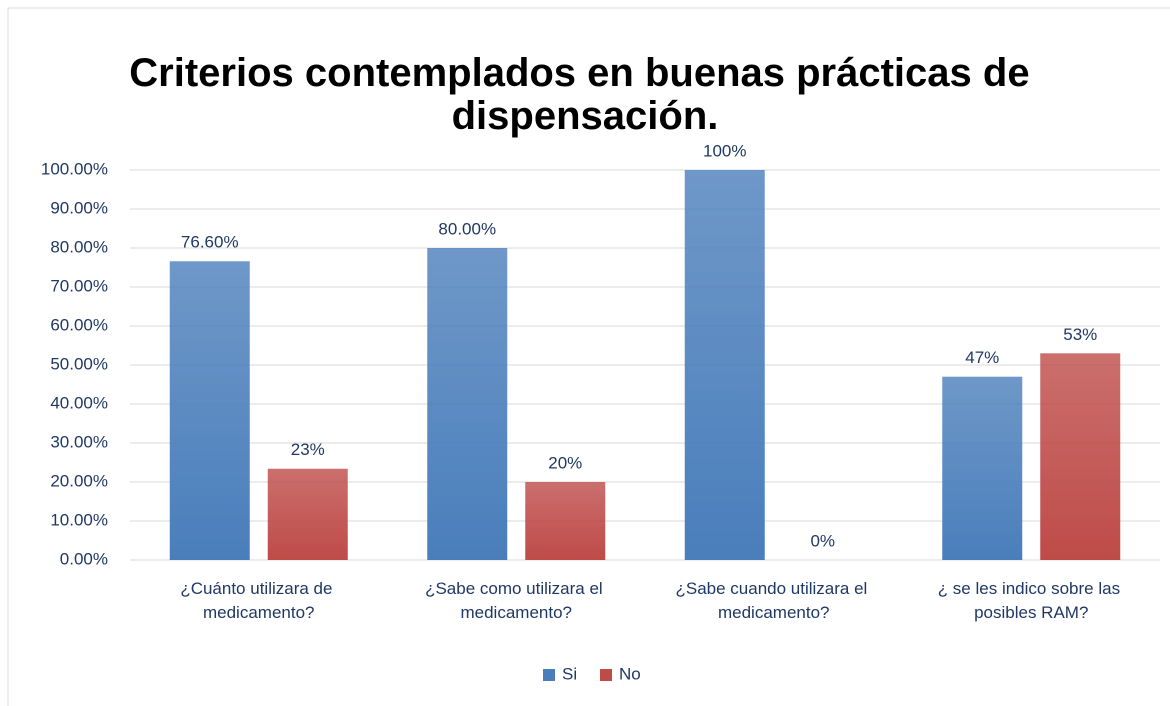 Image resolution: width=1170 pixels, height=706 pixels. Describe the element at coordinates (467, 228) in the screenshot. I see `data-label: 80.00%` at that location.